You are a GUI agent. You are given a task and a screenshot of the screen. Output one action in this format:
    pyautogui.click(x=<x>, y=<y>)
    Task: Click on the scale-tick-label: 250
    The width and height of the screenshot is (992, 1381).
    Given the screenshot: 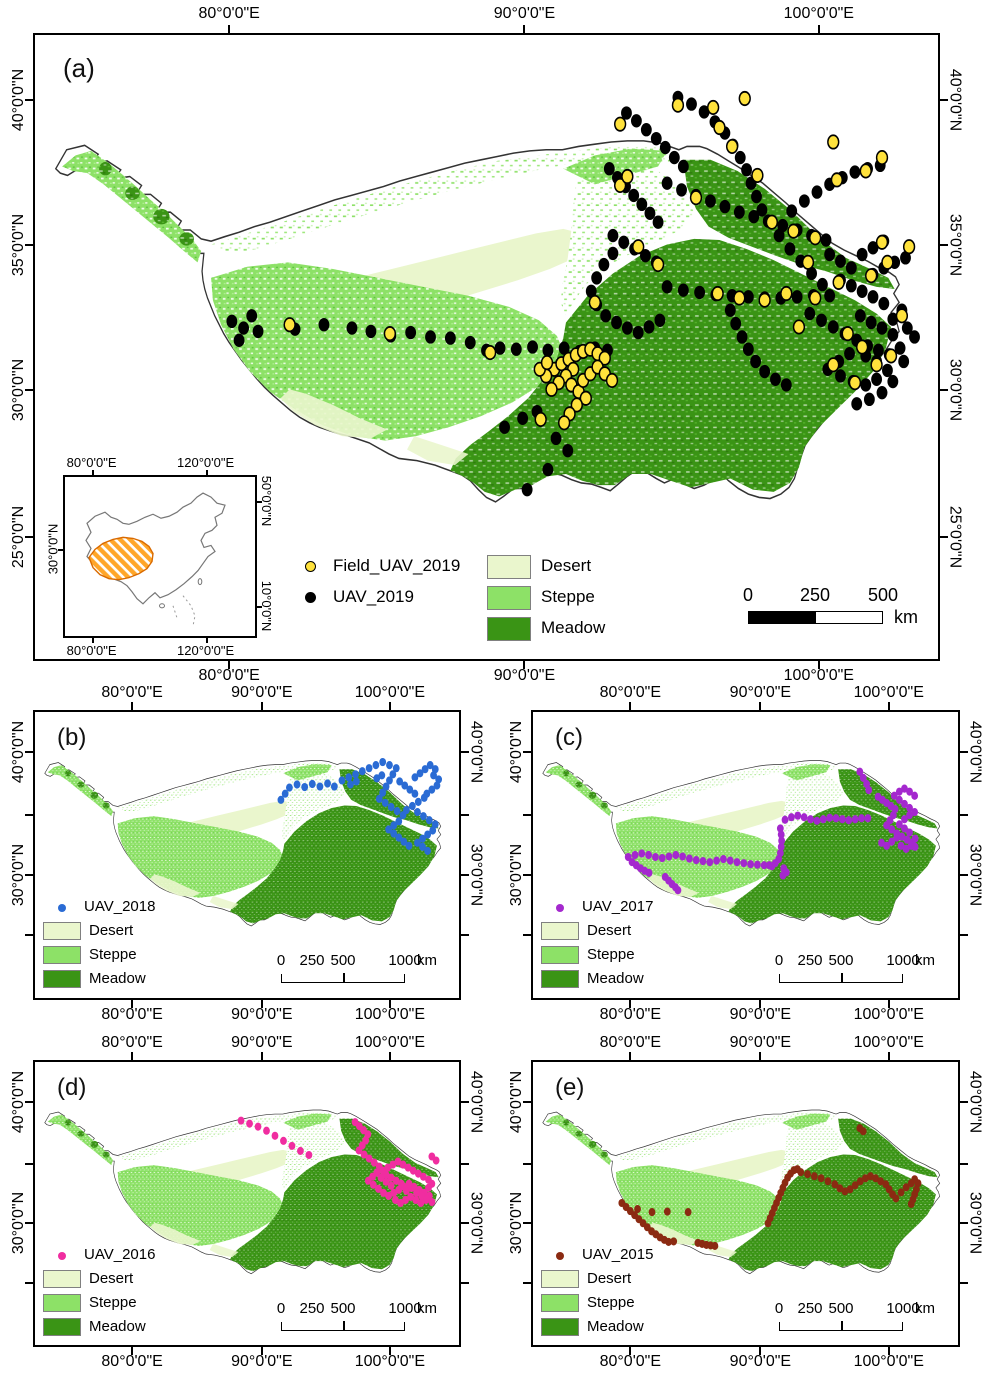 What is the action you would take?
    pyautogui.click(x=312, y=1308)
    